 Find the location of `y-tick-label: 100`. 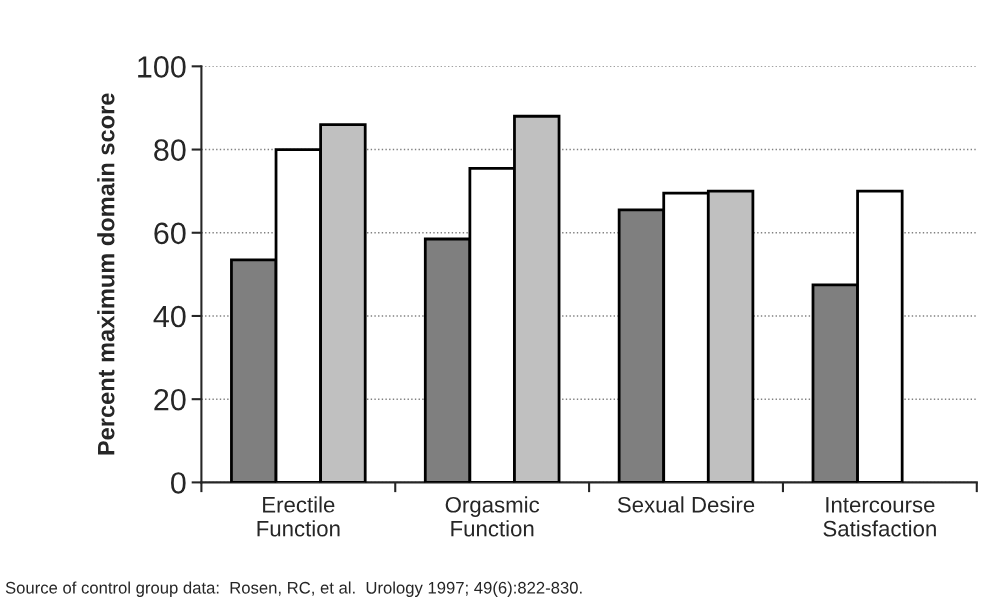

y-tick-label: 100 is located at coordinates (162, 67).